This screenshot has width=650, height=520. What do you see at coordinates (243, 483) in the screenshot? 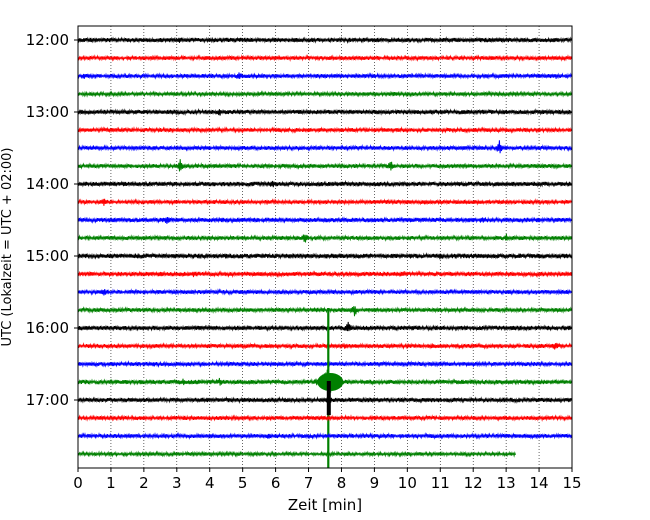
I see `x-tick-label: 5` at bounding box center [243, 483].